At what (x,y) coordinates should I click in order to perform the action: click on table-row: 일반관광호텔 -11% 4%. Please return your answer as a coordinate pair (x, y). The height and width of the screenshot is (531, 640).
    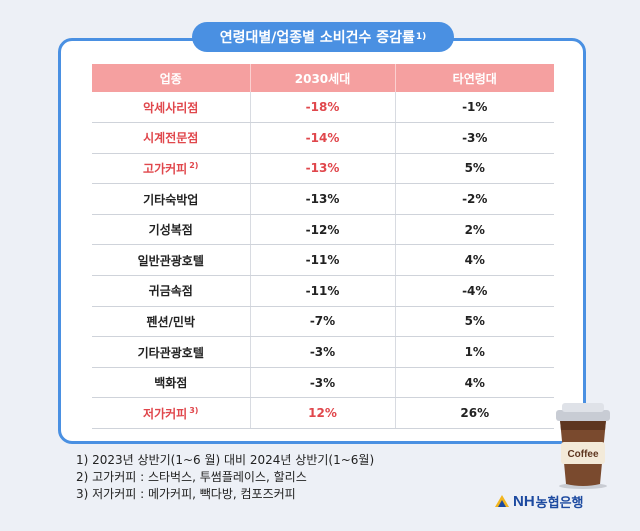
    Looking at the image, I should click on (323, 260).